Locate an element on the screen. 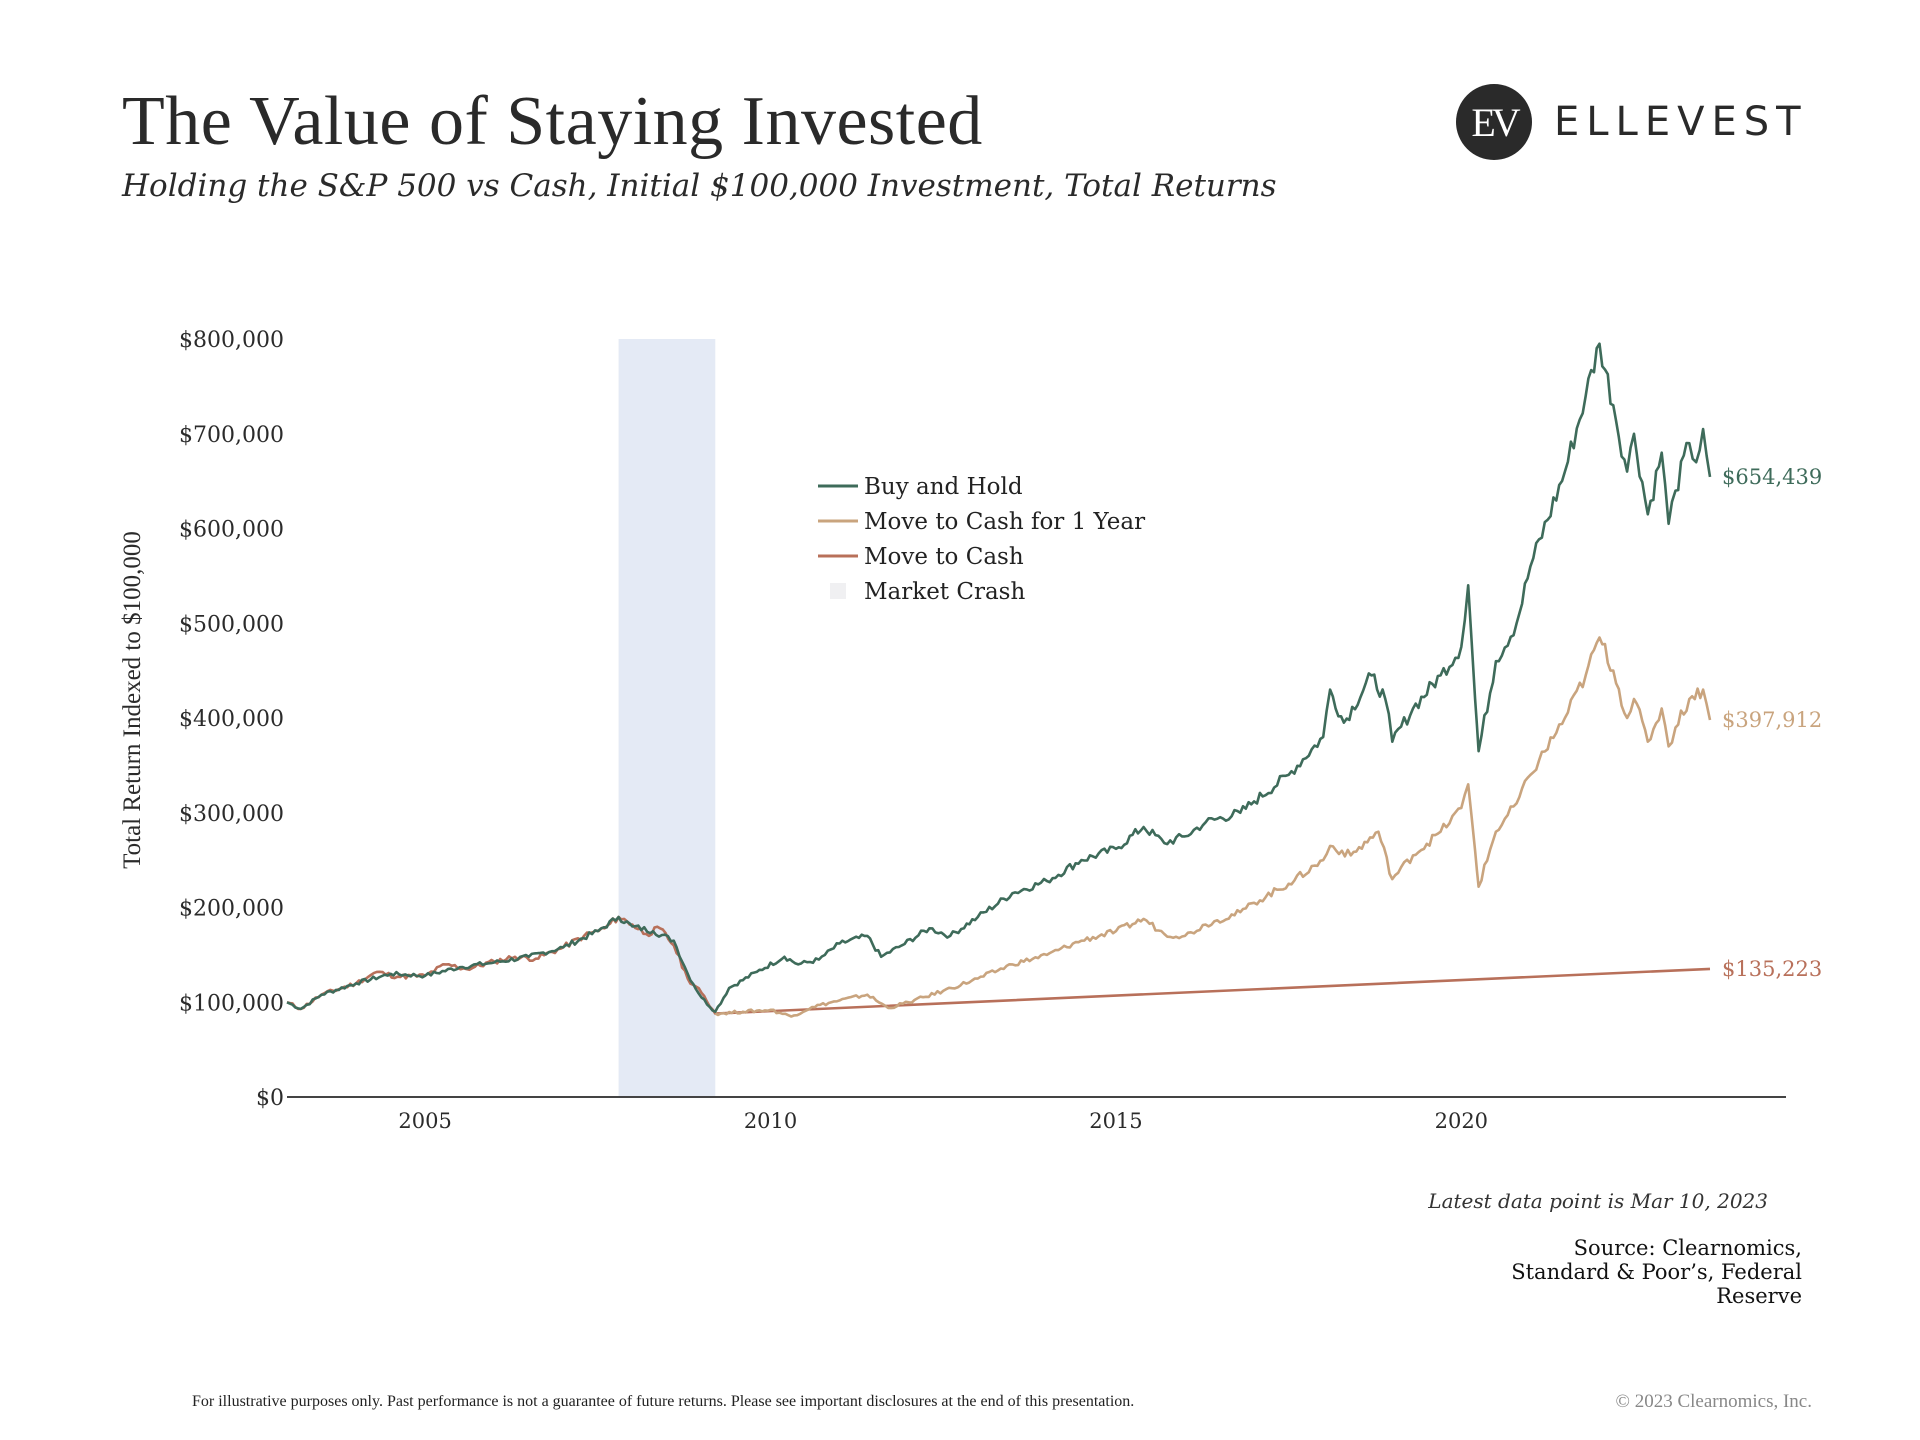 The height and width of the screenshot is (1440, 1920). shaded-regions is located at coordinates (667, 718).